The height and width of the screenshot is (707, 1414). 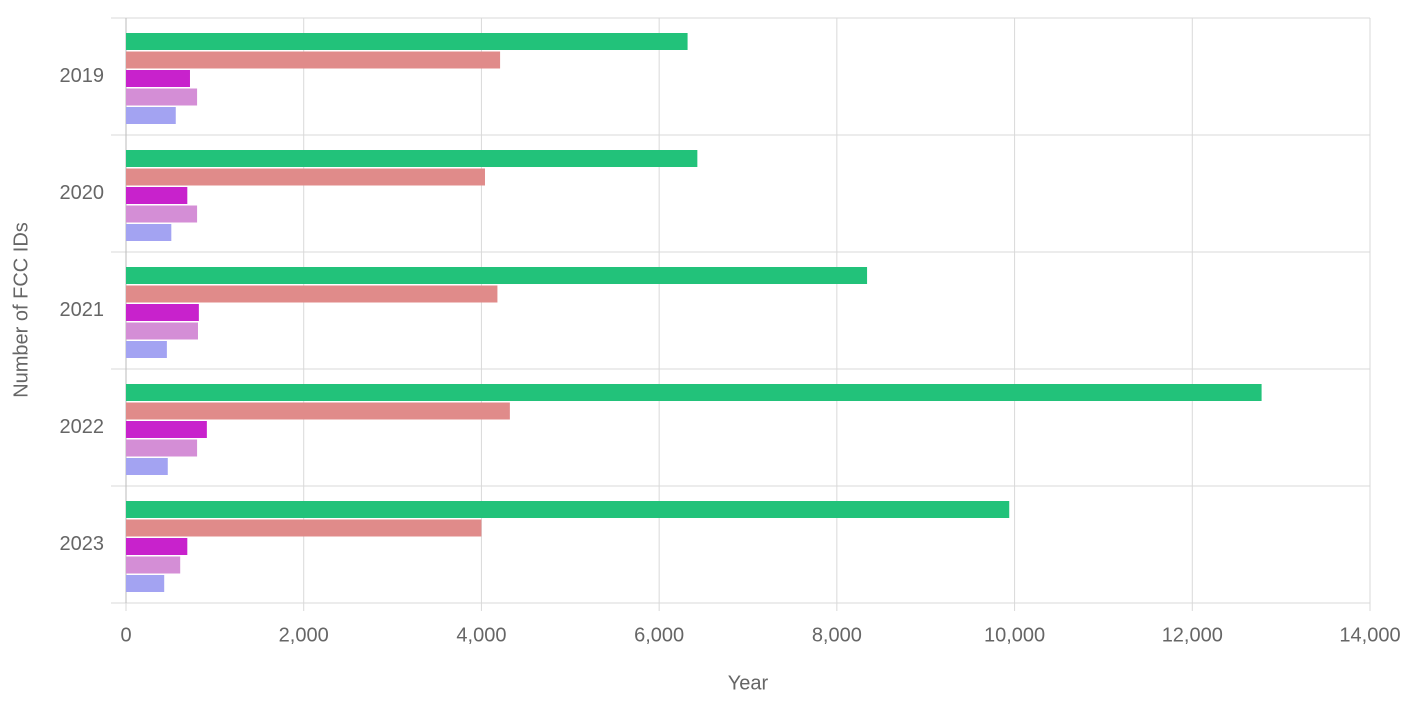 What do you see at coordinates (304, 635) in the screenshot?
I see `x-tick-label: 2,000` at bounding box center [304, 635].